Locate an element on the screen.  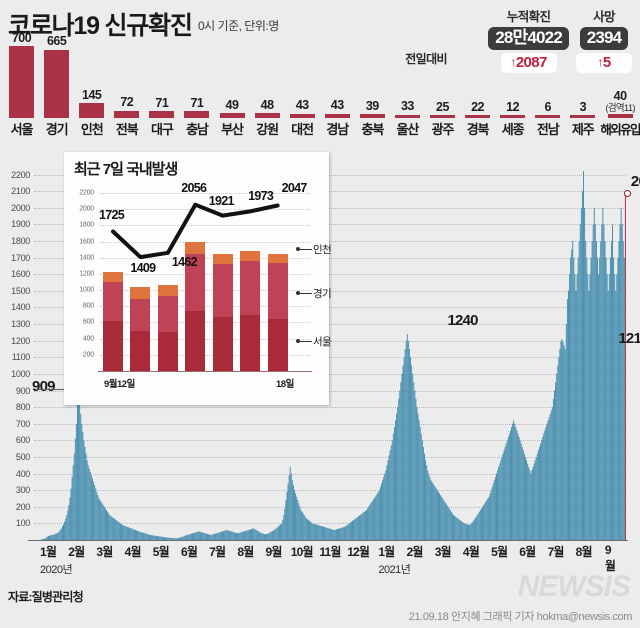
y-axis-tick: 1900 is located at coordinates (20, 224).